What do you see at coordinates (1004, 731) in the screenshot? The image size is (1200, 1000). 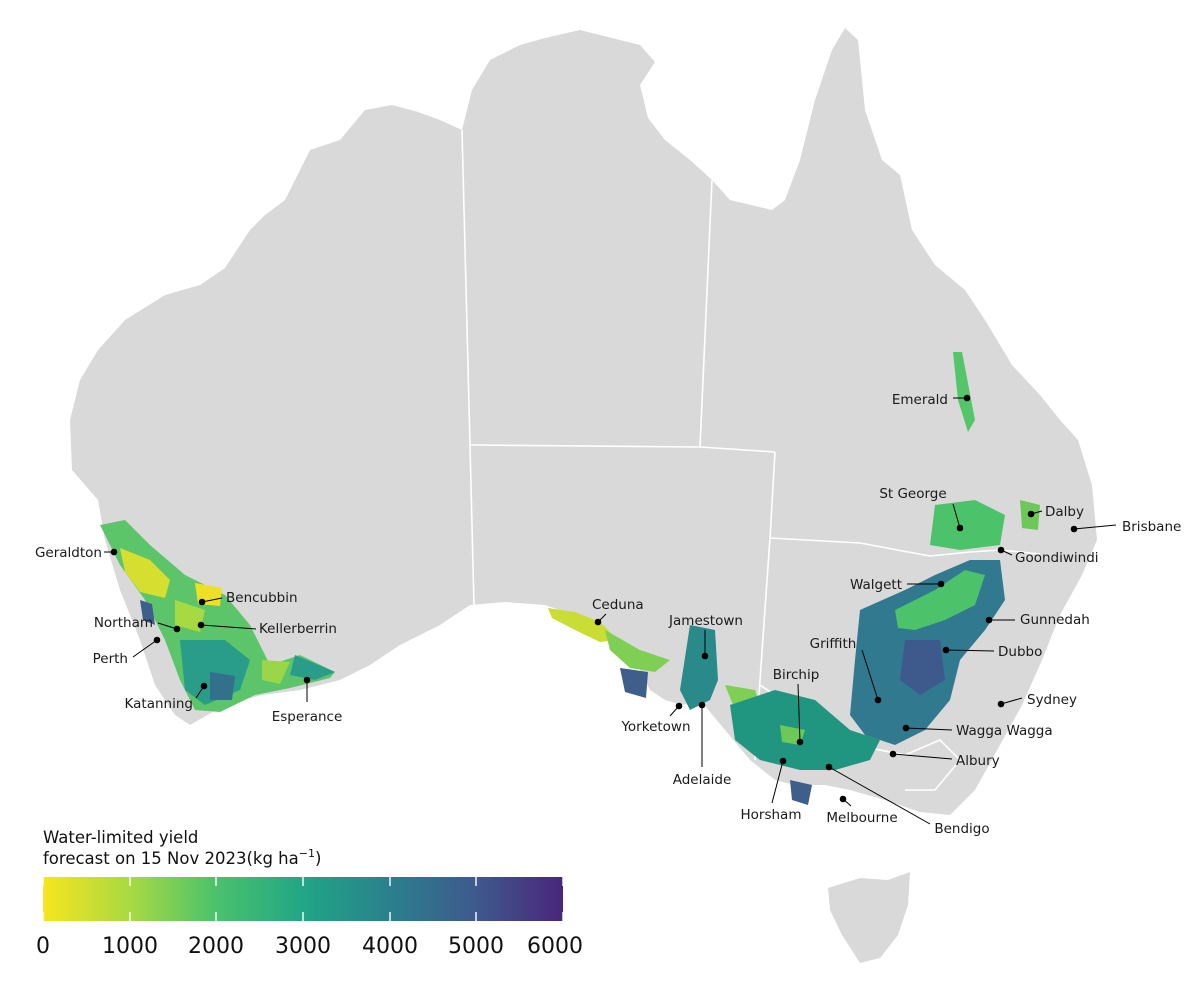 I see `town-label: Wagga Wagga` at bounding box center [1004, 731].